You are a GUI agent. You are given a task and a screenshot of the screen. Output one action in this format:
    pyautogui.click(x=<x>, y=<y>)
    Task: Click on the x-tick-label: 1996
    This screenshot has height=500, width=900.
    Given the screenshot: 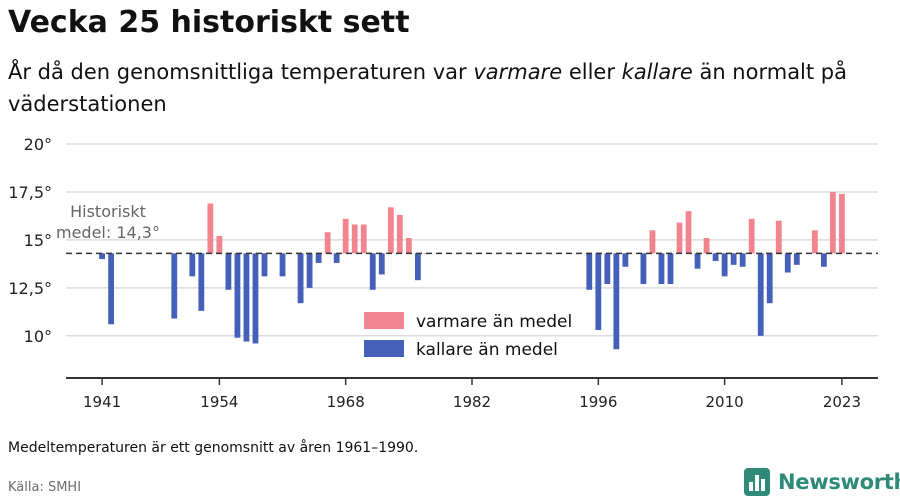 What is the action you would take?
    pyautogui.click(x=598, y=402)
    